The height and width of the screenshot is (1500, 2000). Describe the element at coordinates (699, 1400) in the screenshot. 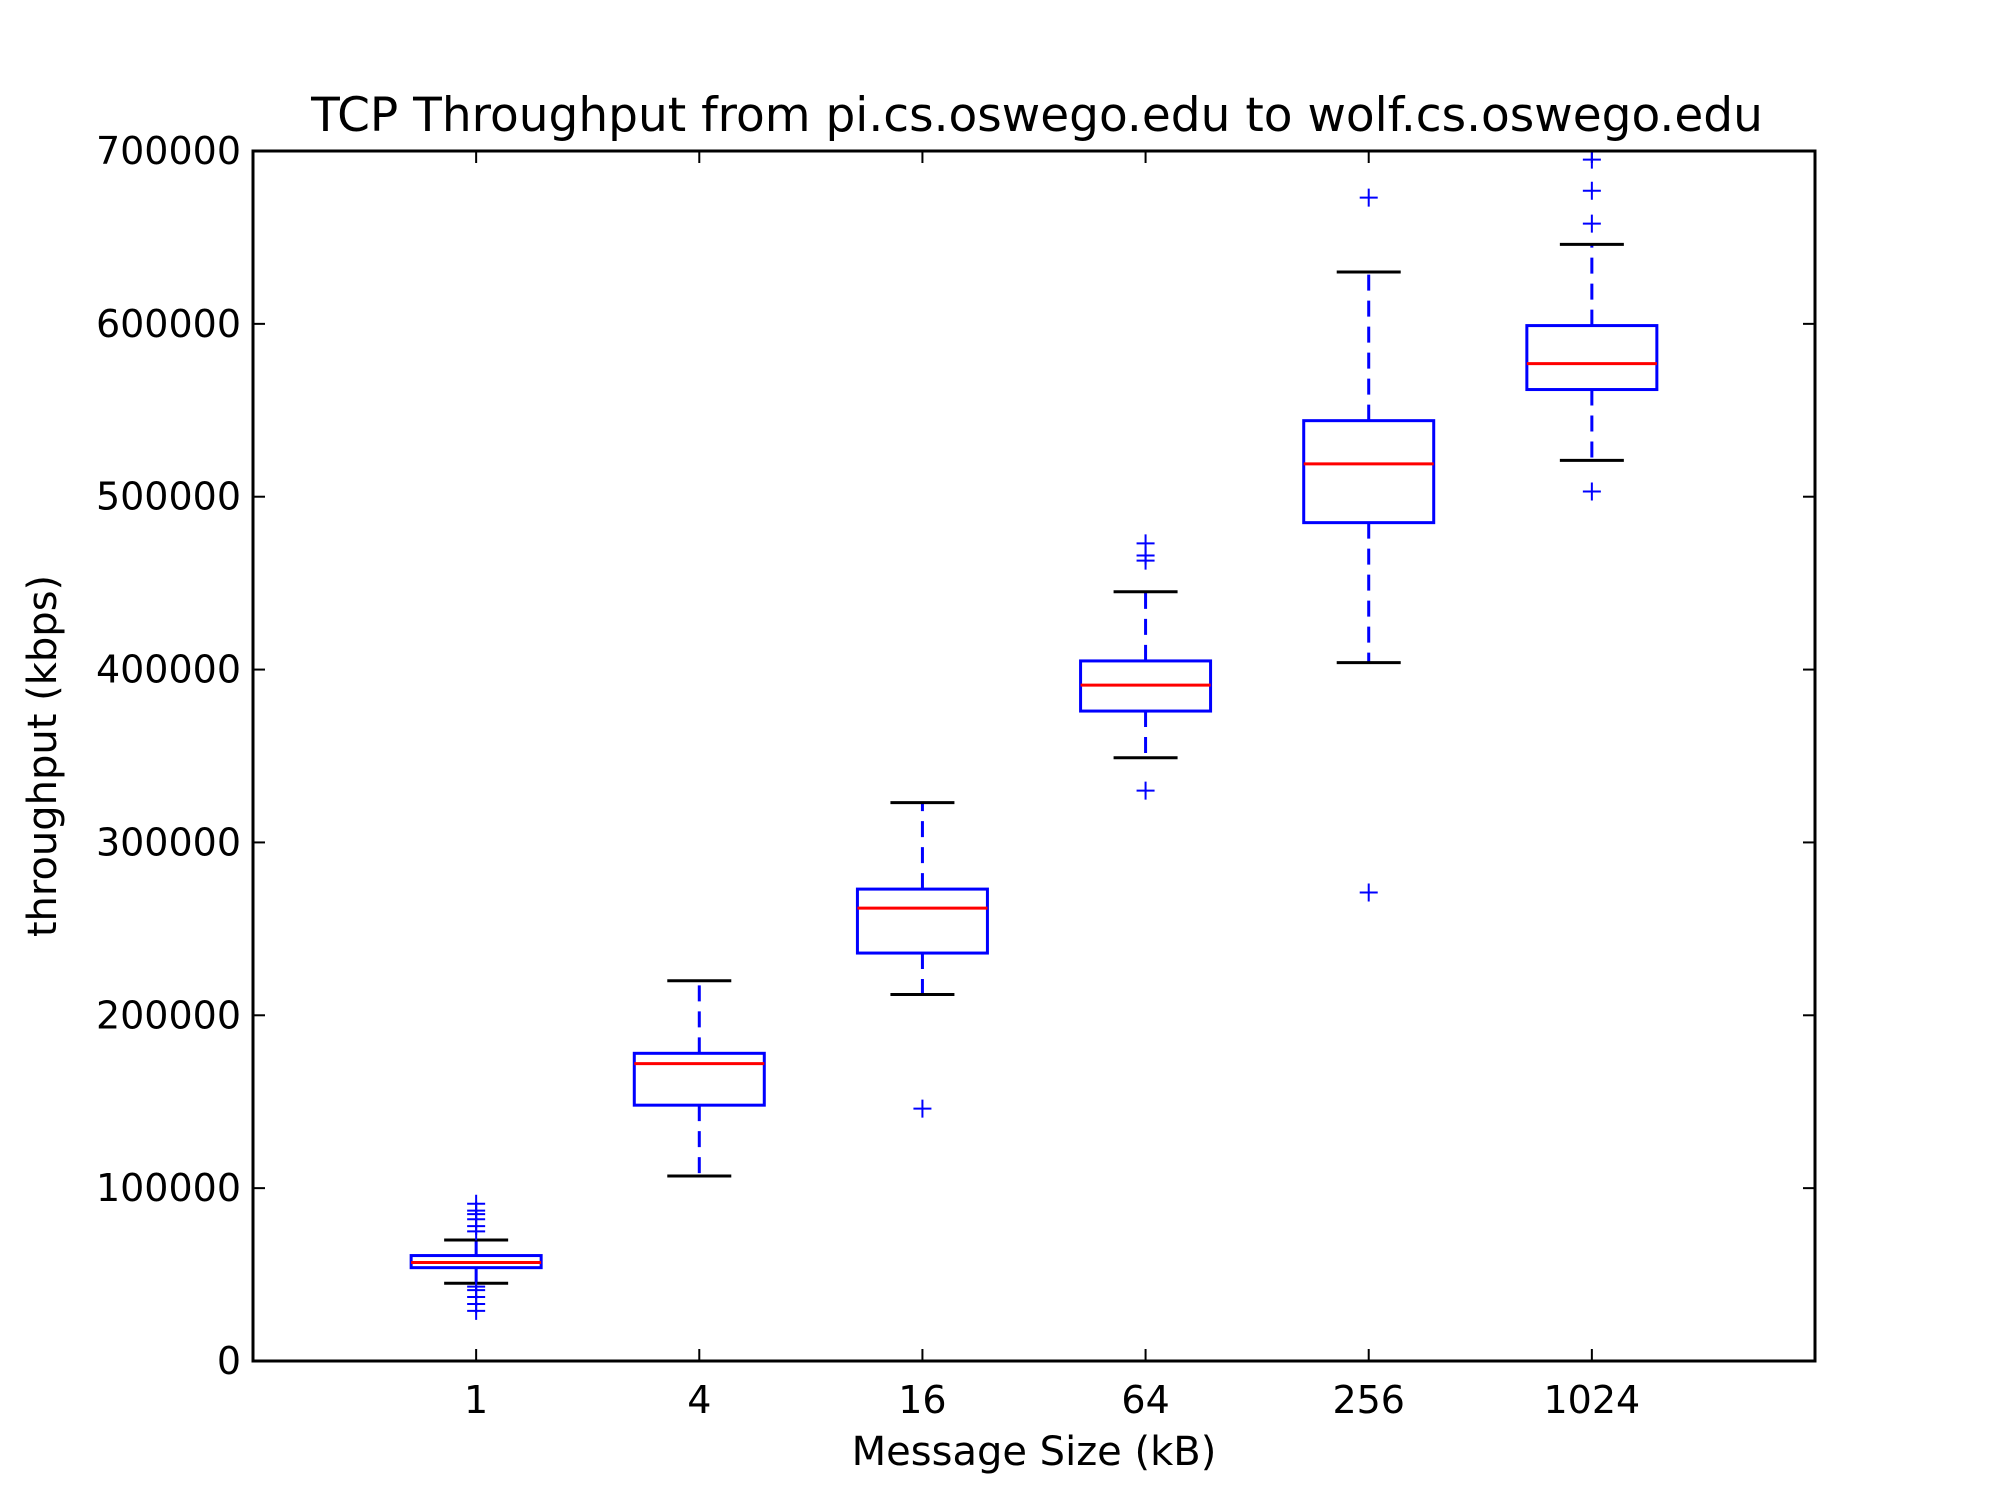

I see `x-tick-label: 4` at that location.